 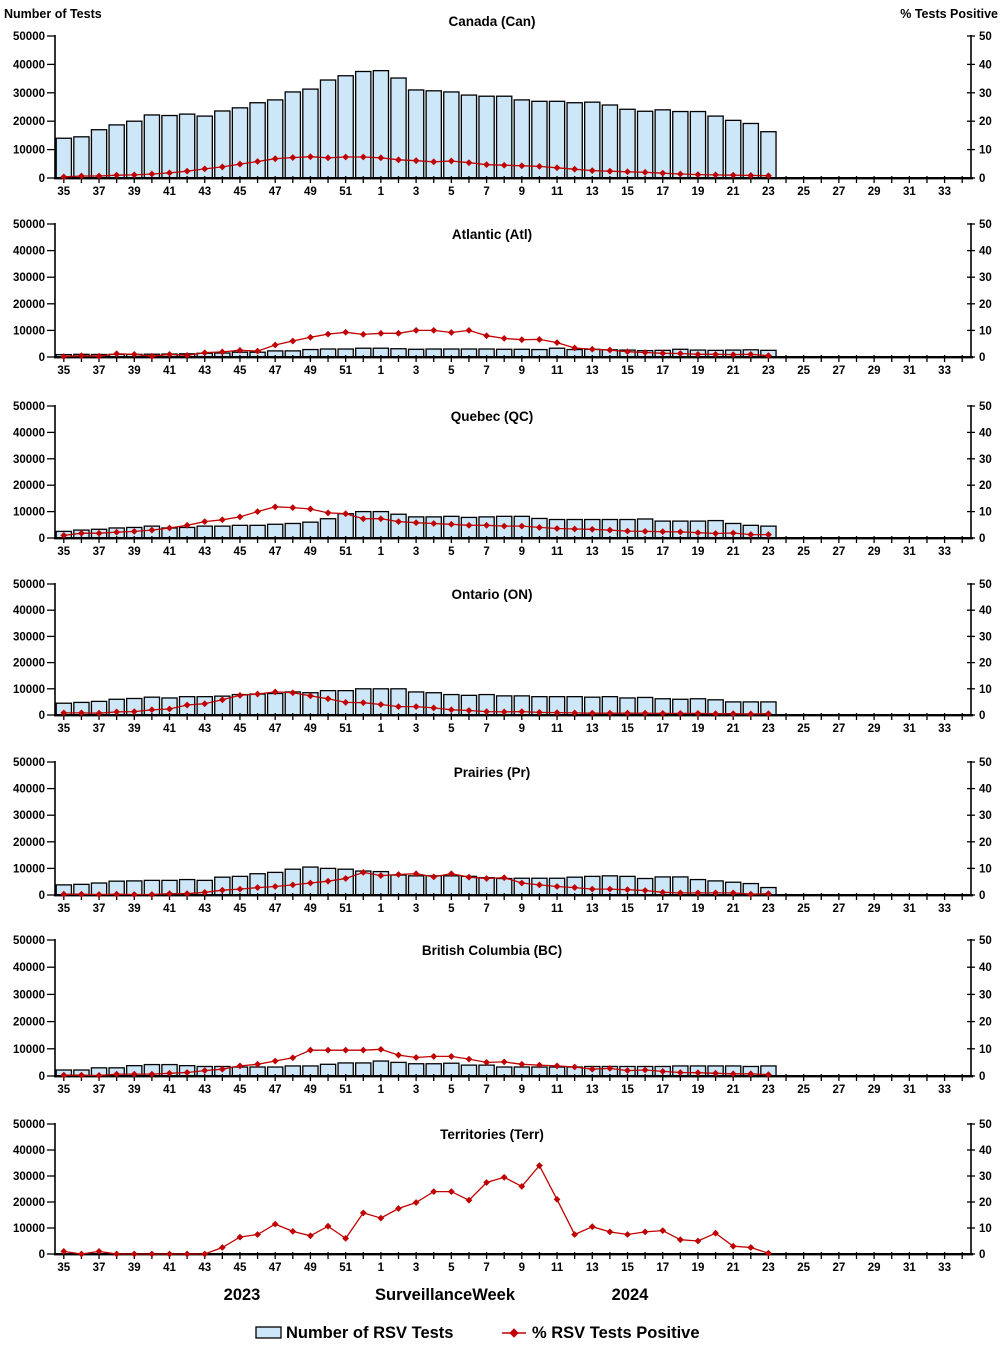 What do you see at coordinates (909, 552) in the screenshot?
I see `svg-text: 31` at bounding box center [909, 552].